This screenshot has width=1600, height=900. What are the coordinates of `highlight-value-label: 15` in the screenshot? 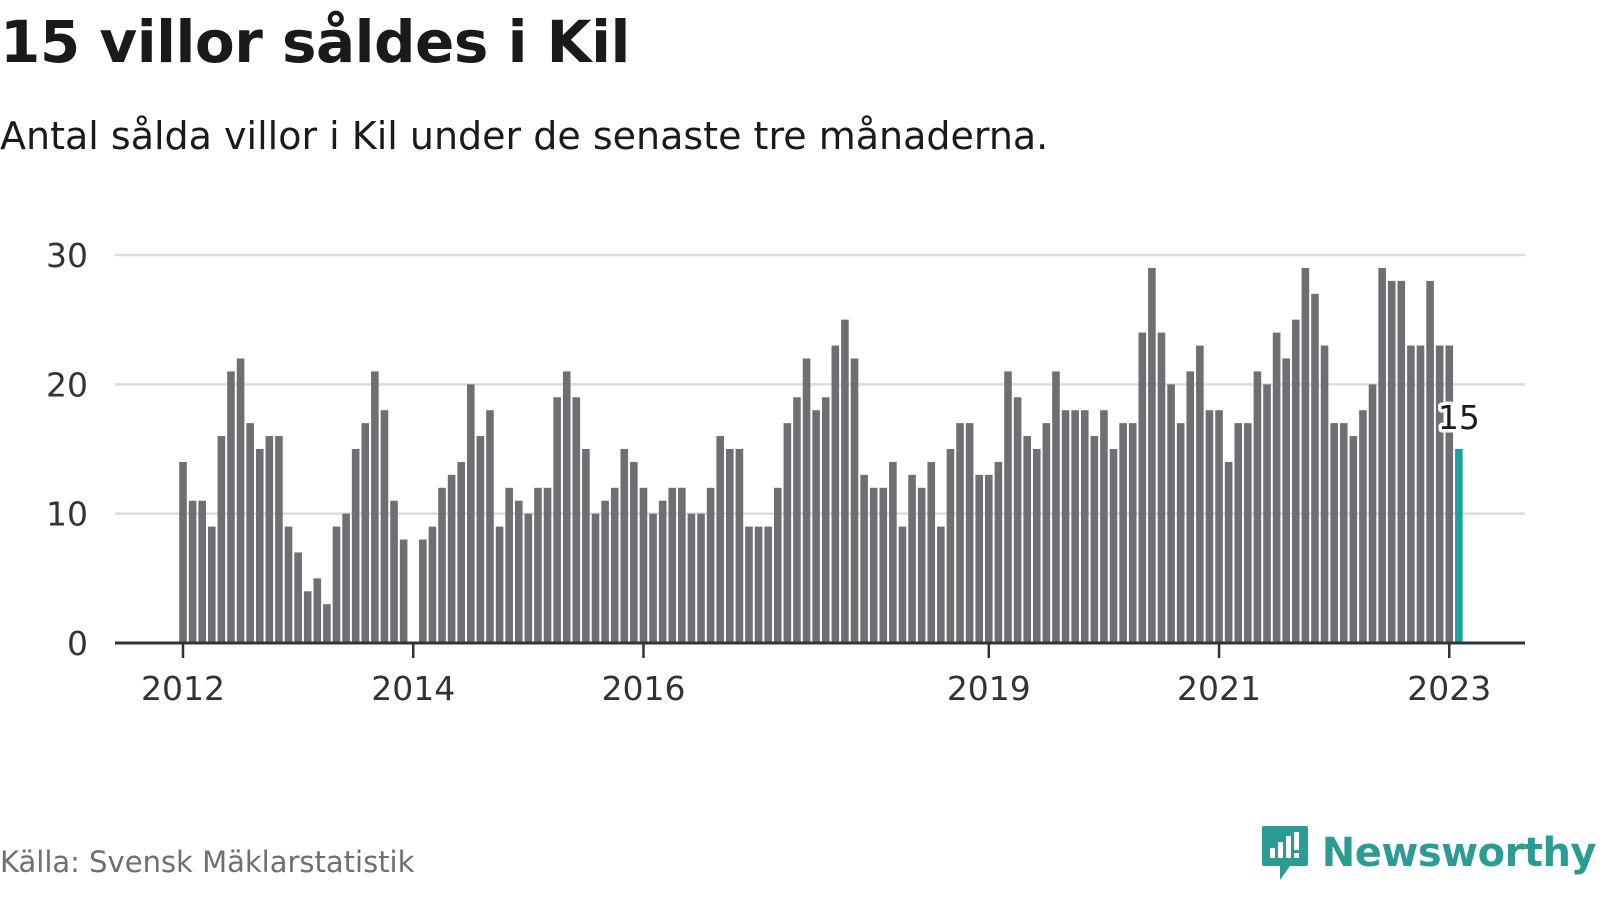 It's located at (1459, 417).